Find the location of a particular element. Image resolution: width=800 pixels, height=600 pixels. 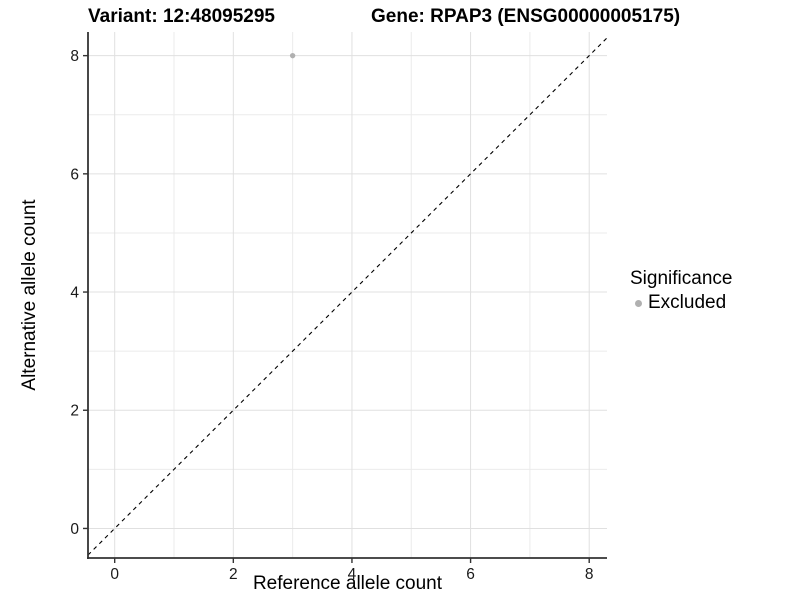

x-axis-label: Reference allele count is located at coordinates (347, 583).